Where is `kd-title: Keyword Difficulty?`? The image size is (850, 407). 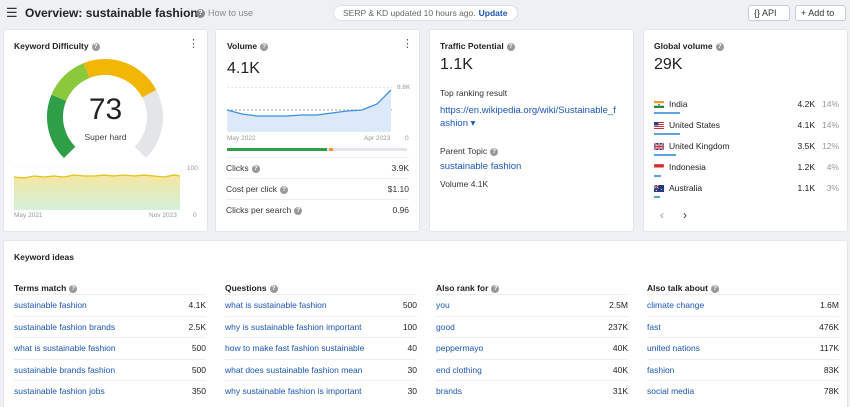 kd-title: Keyword Difficulty? is located at coordinates (57, 46).